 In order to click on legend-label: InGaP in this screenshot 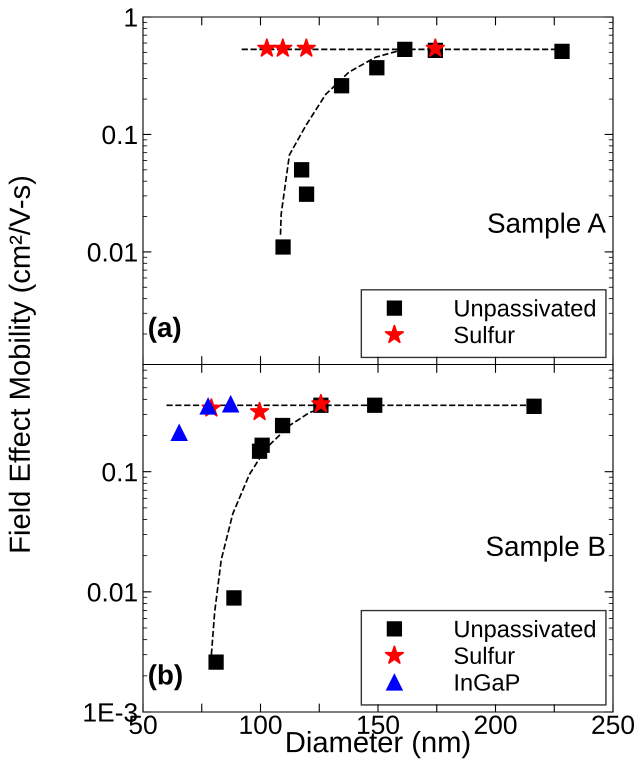, I will do `click(488, 682)`.